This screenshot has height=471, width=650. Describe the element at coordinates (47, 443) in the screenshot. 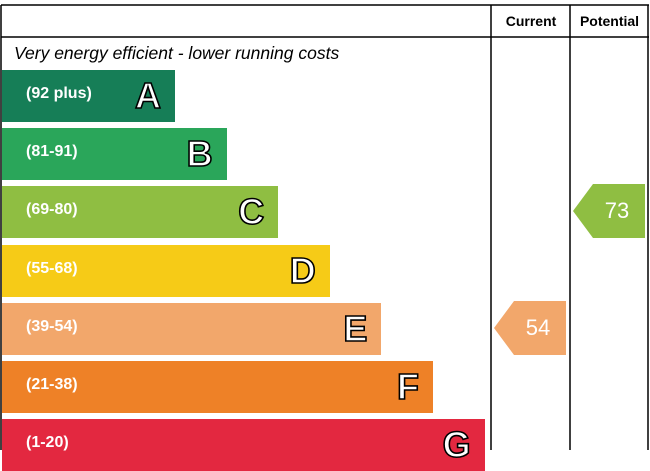

I see `band-g-range: (1-20)` at that location.